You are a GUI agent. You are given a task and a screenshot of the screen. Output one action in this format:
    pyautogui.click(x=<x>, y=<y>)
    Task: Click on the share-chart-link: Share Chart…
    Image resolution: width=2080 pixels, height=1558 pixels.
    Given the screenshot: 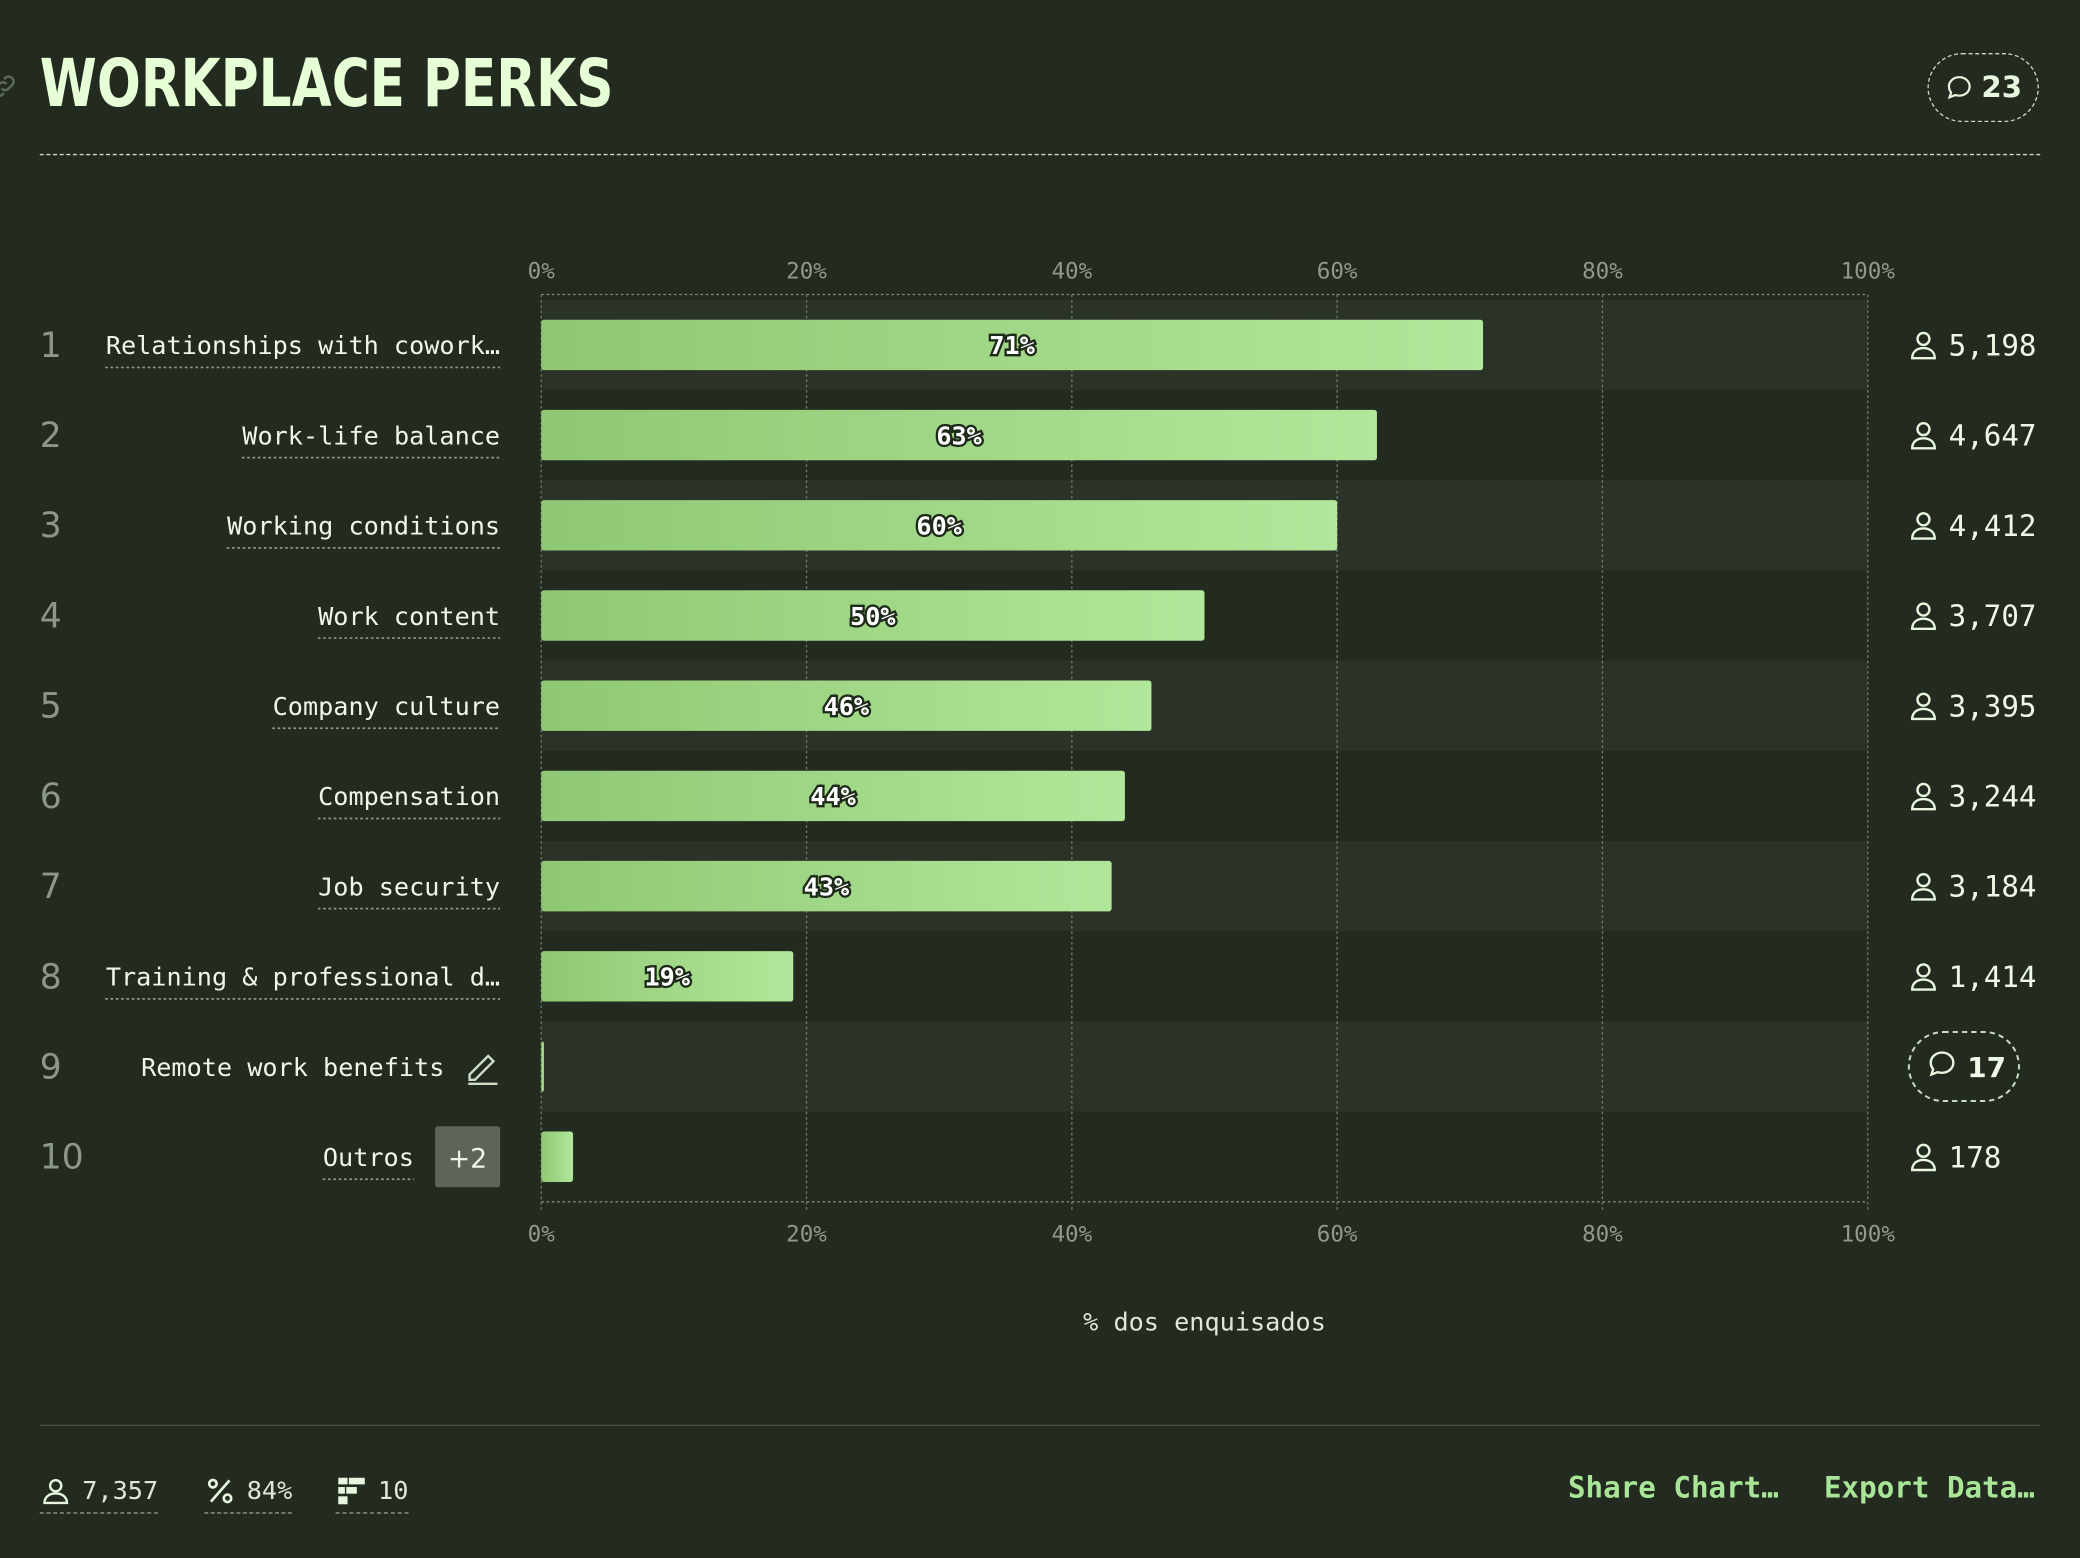 What is the action you would take?
    pyautogui.click(x=1673, y=1489)
    